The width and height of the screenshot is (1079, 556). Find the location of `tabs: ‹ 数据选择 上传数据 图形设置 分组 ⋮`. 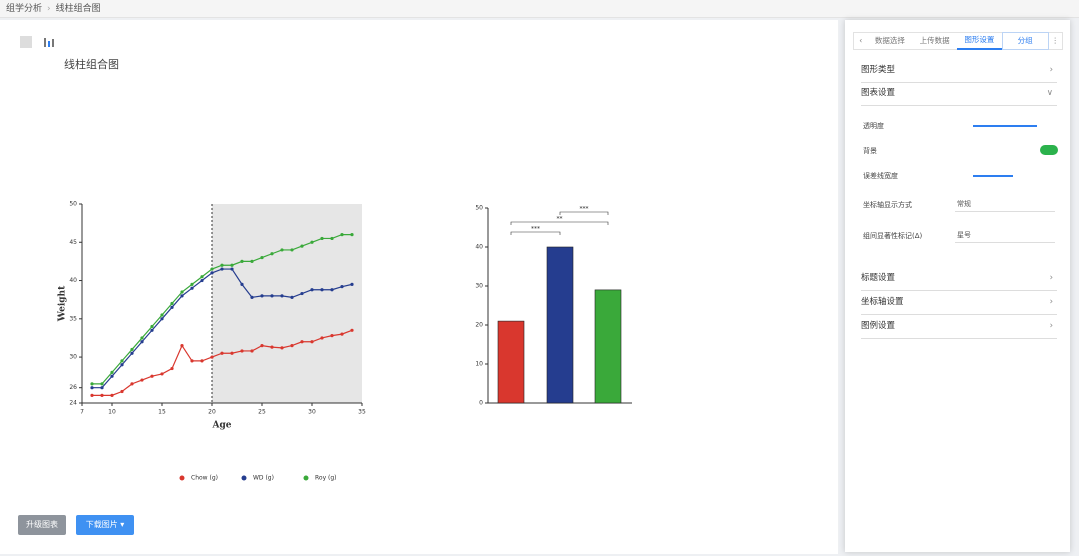

tabs: ‹ 数据选择 上传数据 图形设置 分组 ⋮ is located at coordinates (958, 41).